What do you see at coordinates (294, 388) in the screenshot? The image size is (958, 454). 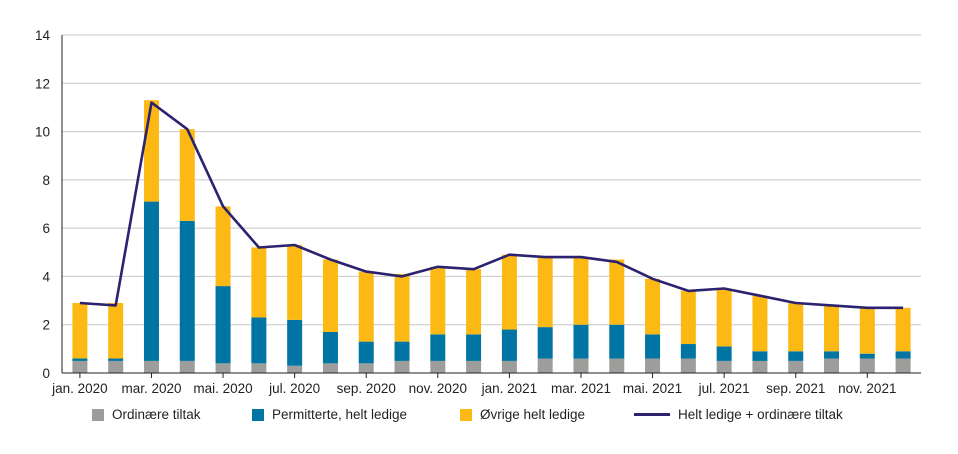 I see `x-tick-label: jul. 2020` at bounding box center [294, 388].